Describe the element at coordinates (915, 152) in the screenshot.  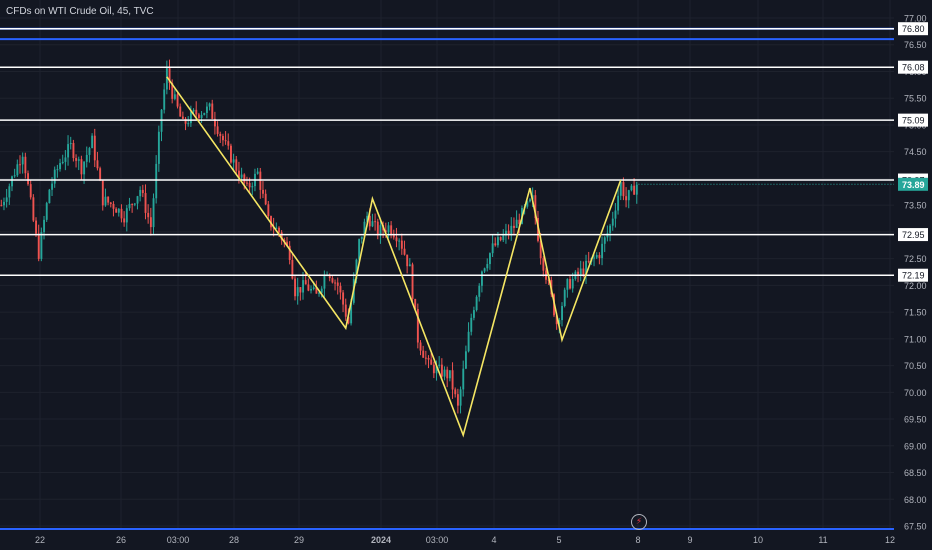
I see `price-tick-label: 74.50` at that location.